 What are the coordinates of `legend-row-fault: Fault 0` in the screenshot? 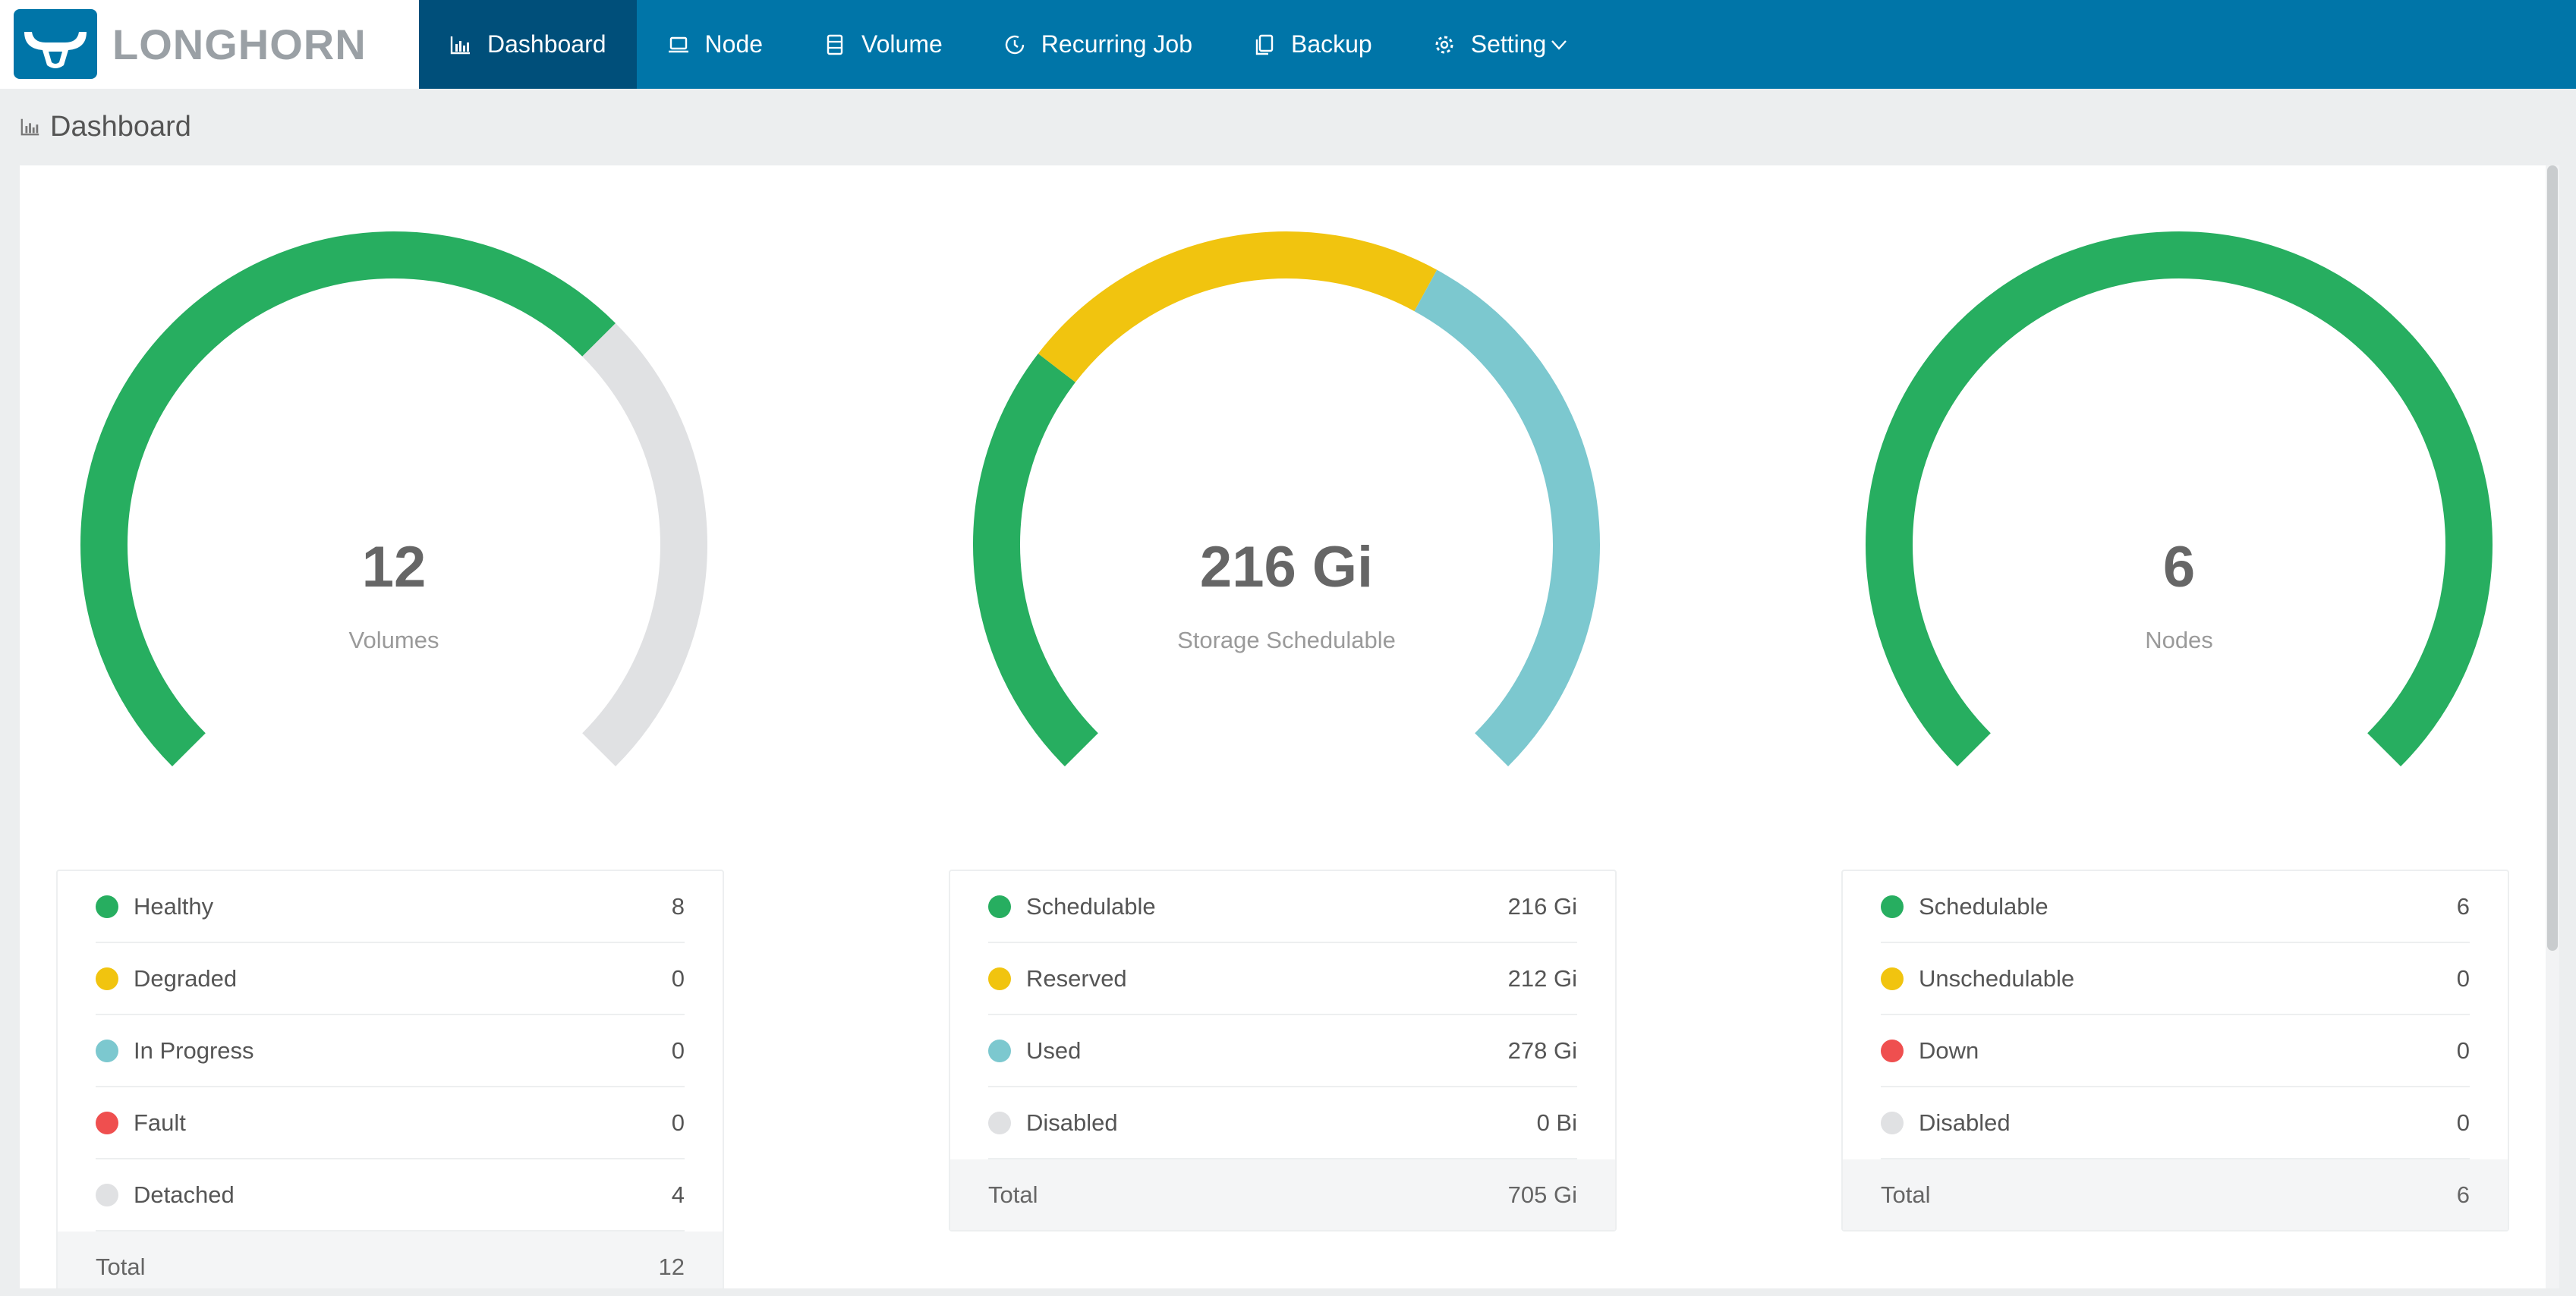 It's located at (390, 1123).